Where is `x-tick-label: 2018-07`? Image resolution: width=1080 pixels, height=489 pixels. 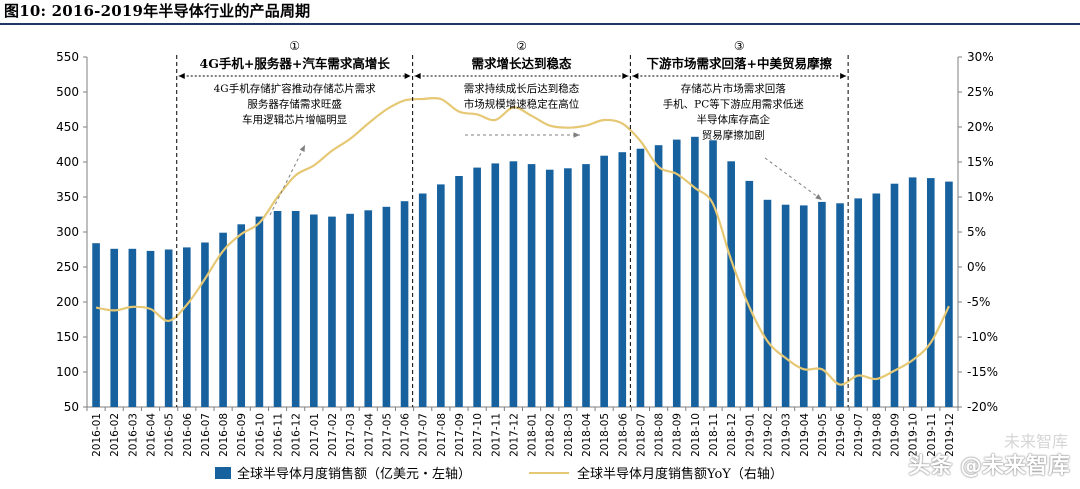 x-tick-label: 2018-07 is located at coordinates (641, 435).